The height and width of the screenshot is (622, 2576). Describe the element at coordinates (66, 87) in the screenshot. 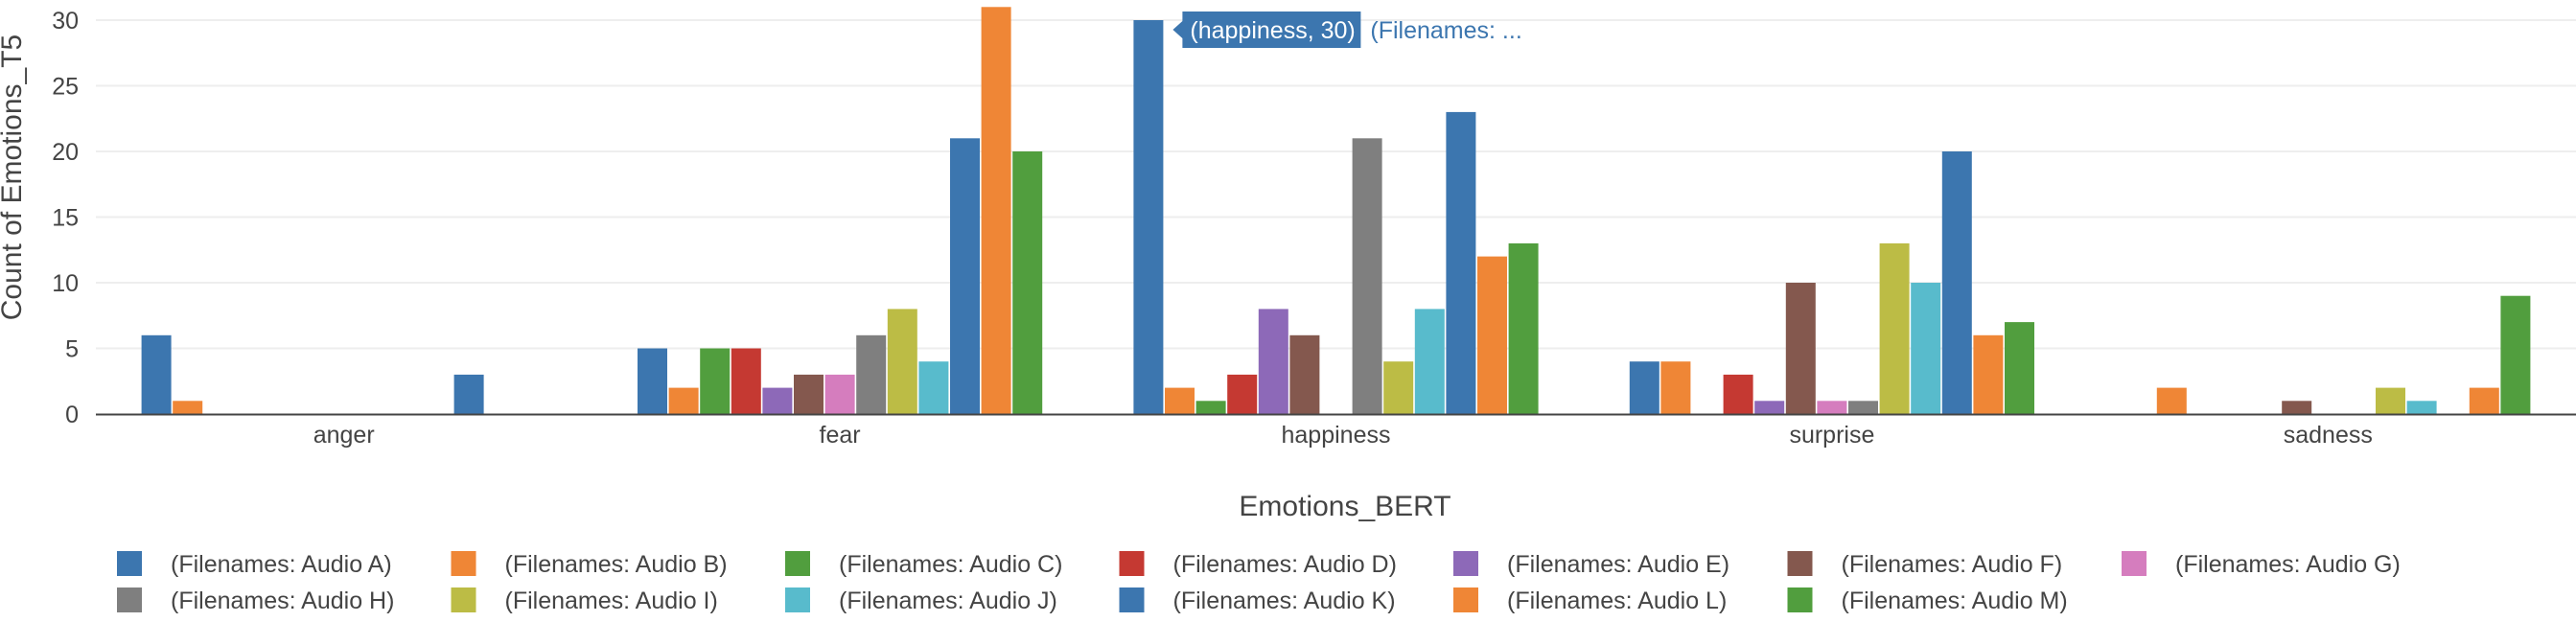

I see `y-tick-label: 25` at that location.